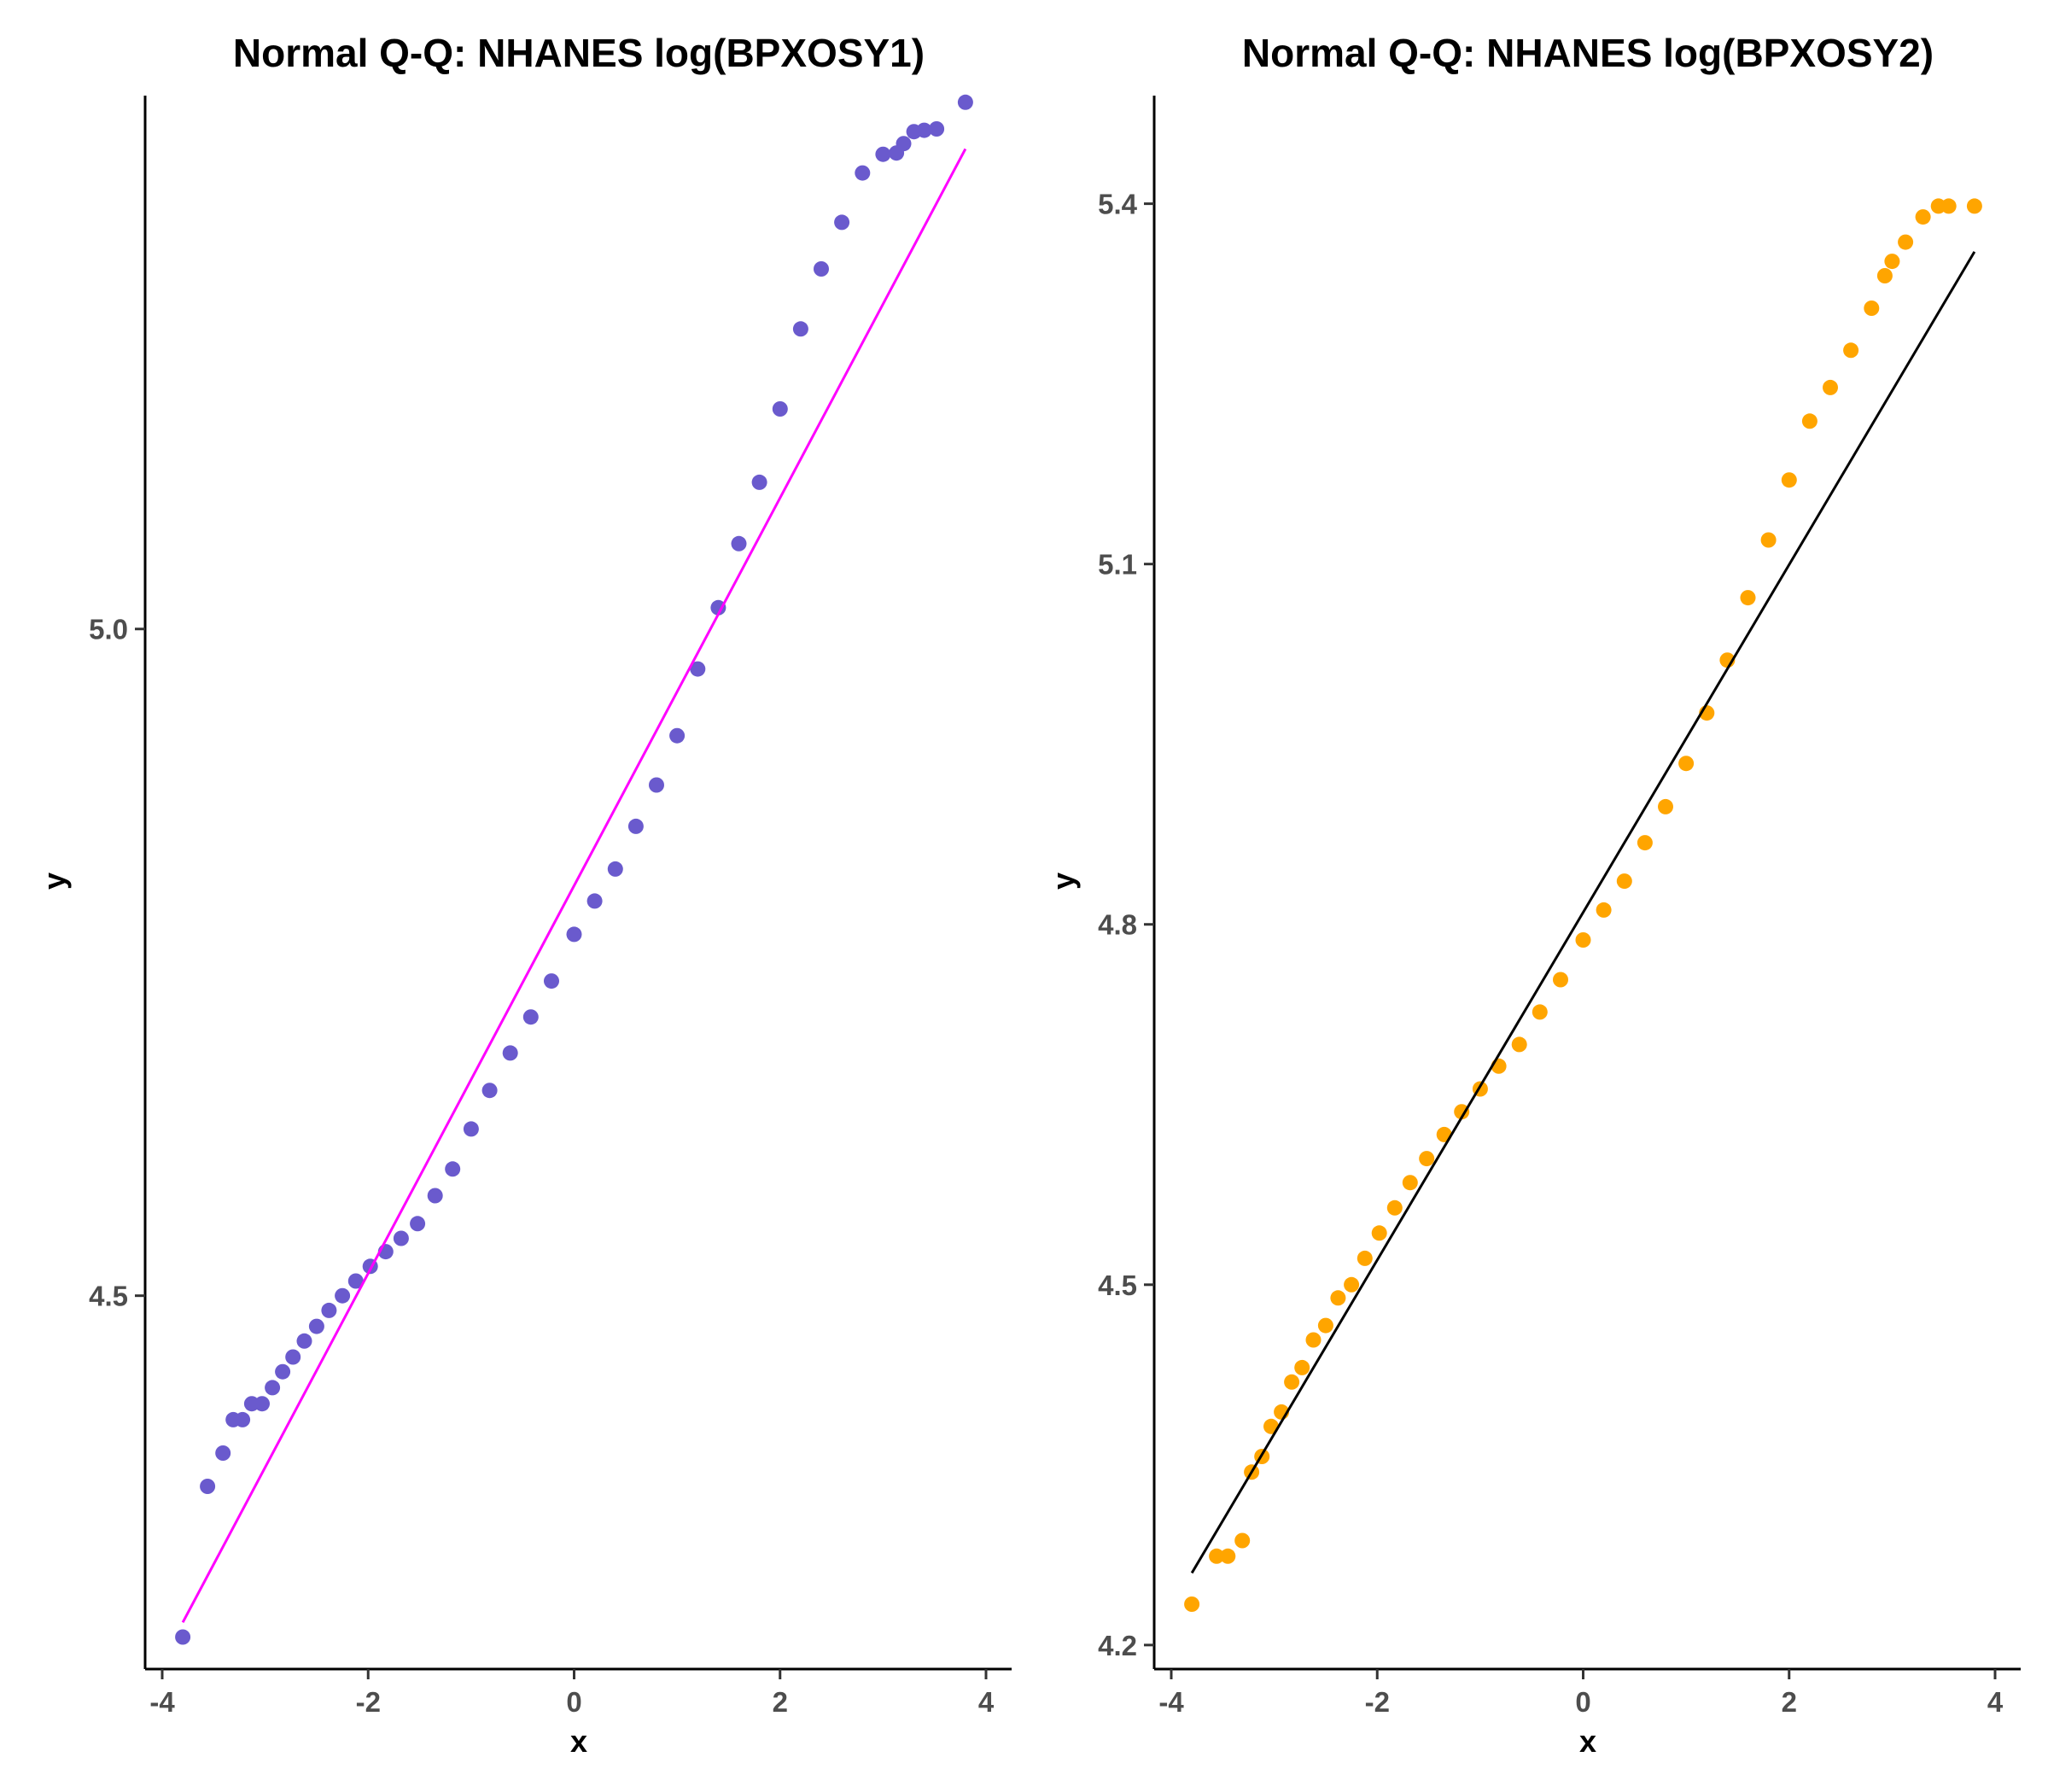 Image resolution: width=2048 pixels, height=1792 pixels. I want to click on y-tick-label: 5.4, so click(1118, 204).